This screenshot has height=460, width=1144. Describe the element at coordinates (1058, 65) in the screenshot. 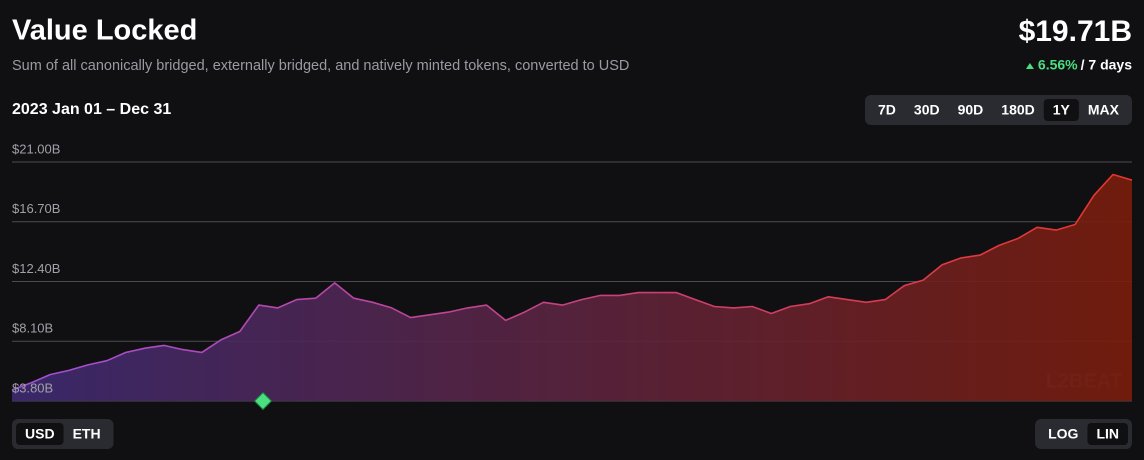

I see `change: 6.56%` at that location.